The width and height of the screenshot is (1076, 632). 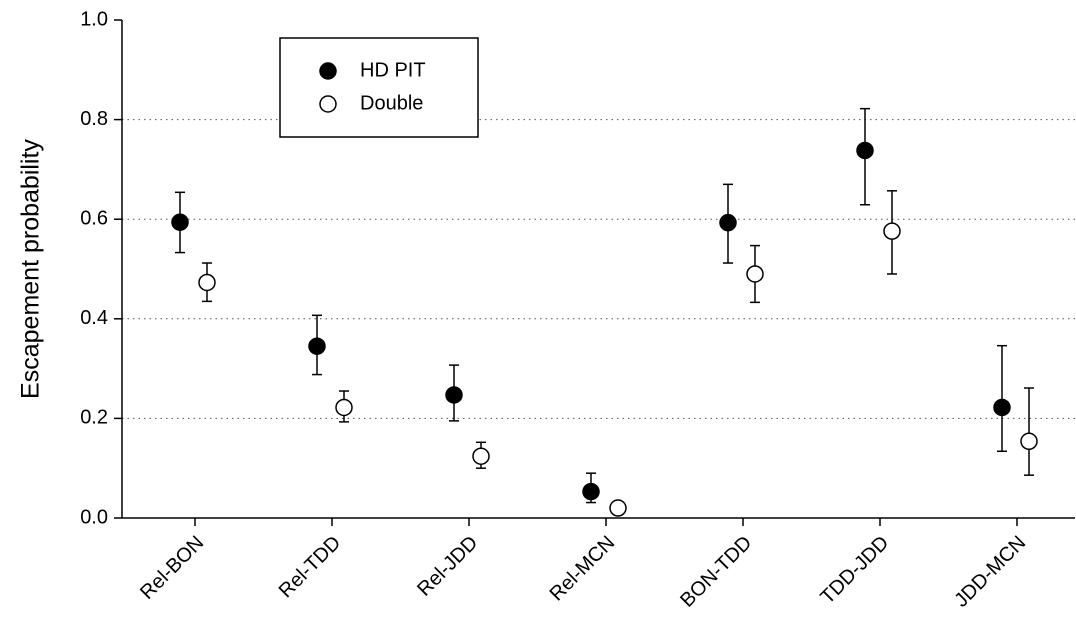 I want to click on y-tick-label: 0.6, so click(x=94, y=218).